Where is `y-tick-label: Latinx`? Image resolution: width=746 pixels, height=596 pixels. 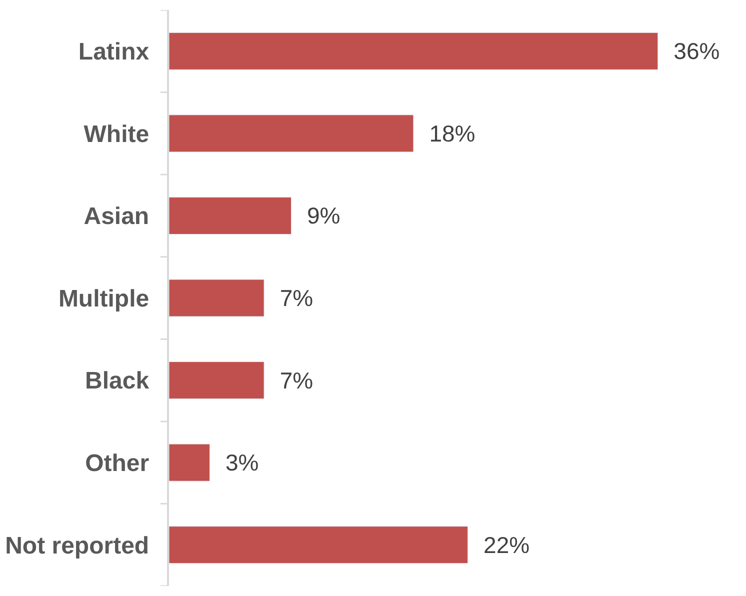 y-tick-label: Latinx is located at coordinates (114, 52).